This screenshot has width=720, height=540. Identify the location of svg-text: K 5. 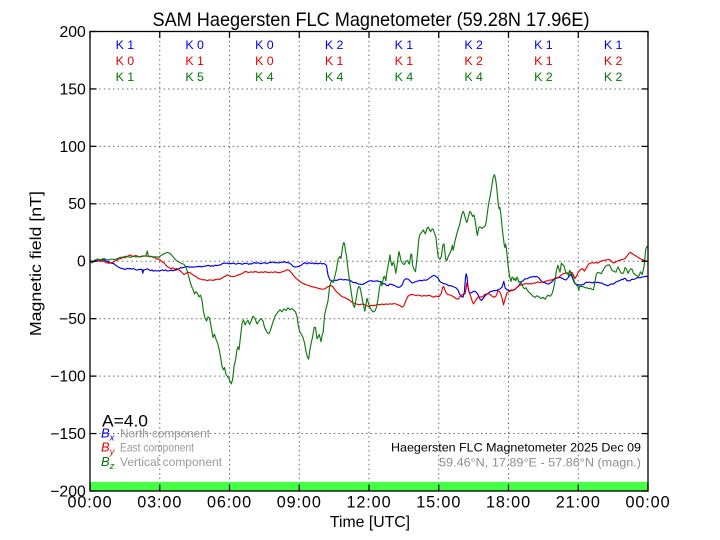
(194, 77).